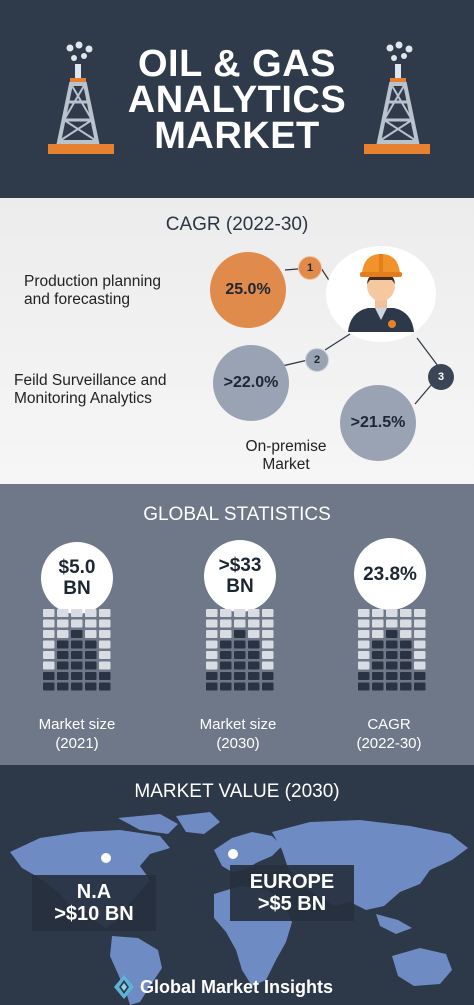  I want to click on stat-label-2: Market size (2030), so click(238, 734).